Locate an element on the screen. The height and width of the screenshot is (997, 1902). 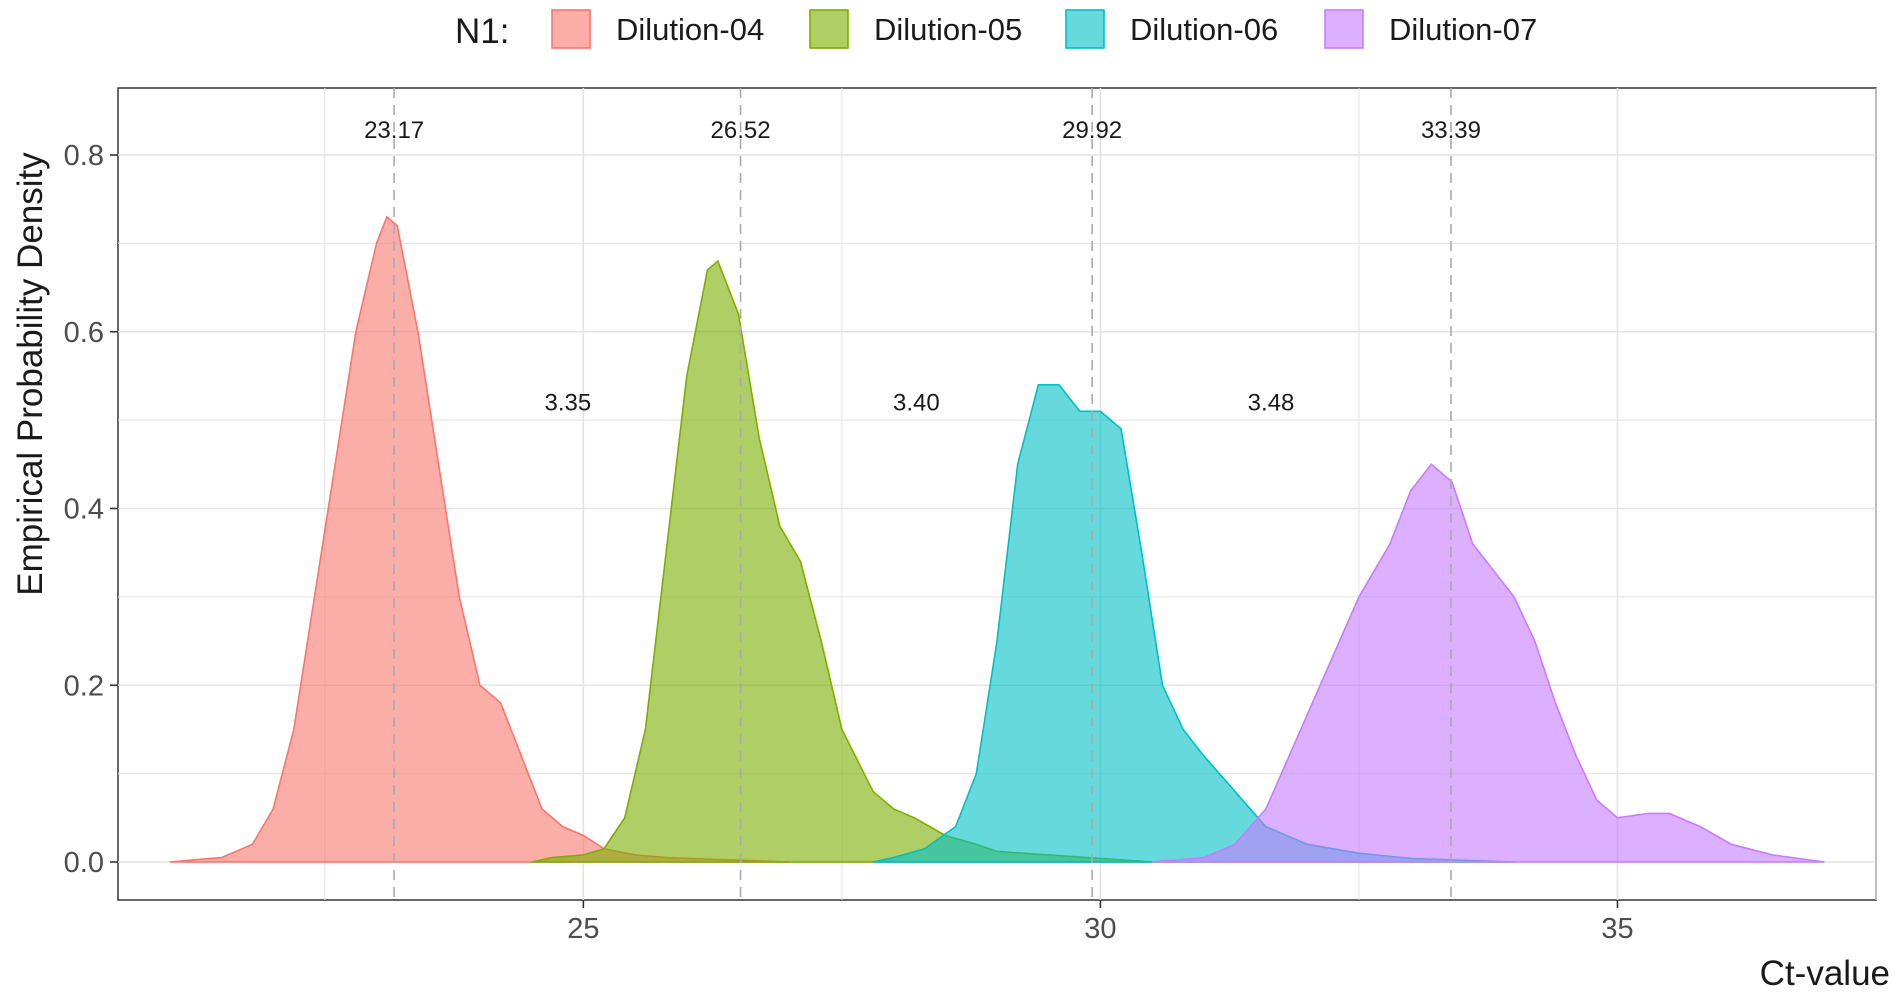
y-tick-label: 0.6 is located at coordinates (84, 333).